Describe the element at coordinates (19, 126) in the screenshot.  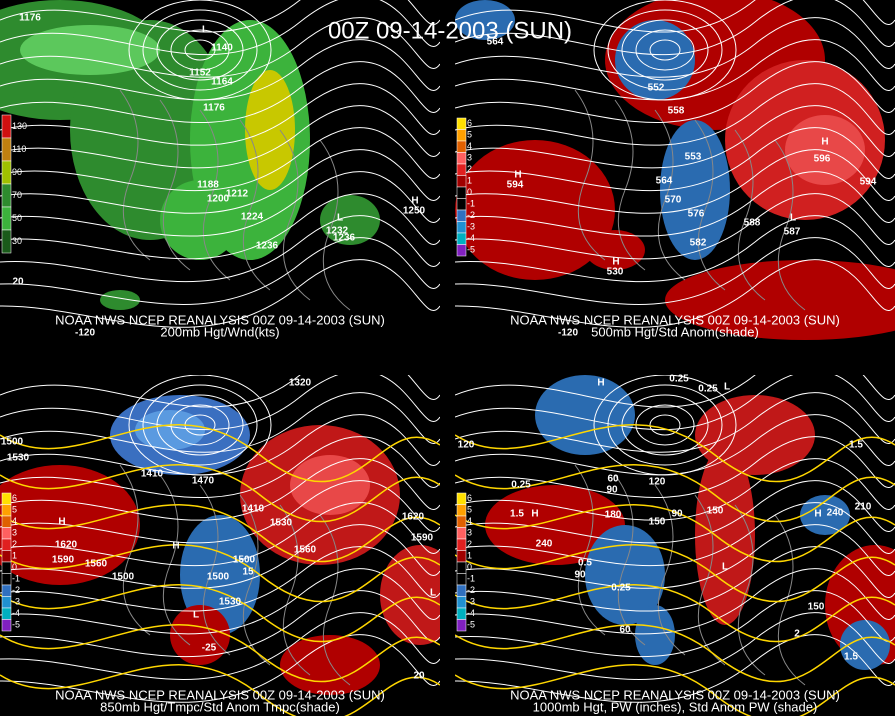
I see `legend-label: 130` at that location.